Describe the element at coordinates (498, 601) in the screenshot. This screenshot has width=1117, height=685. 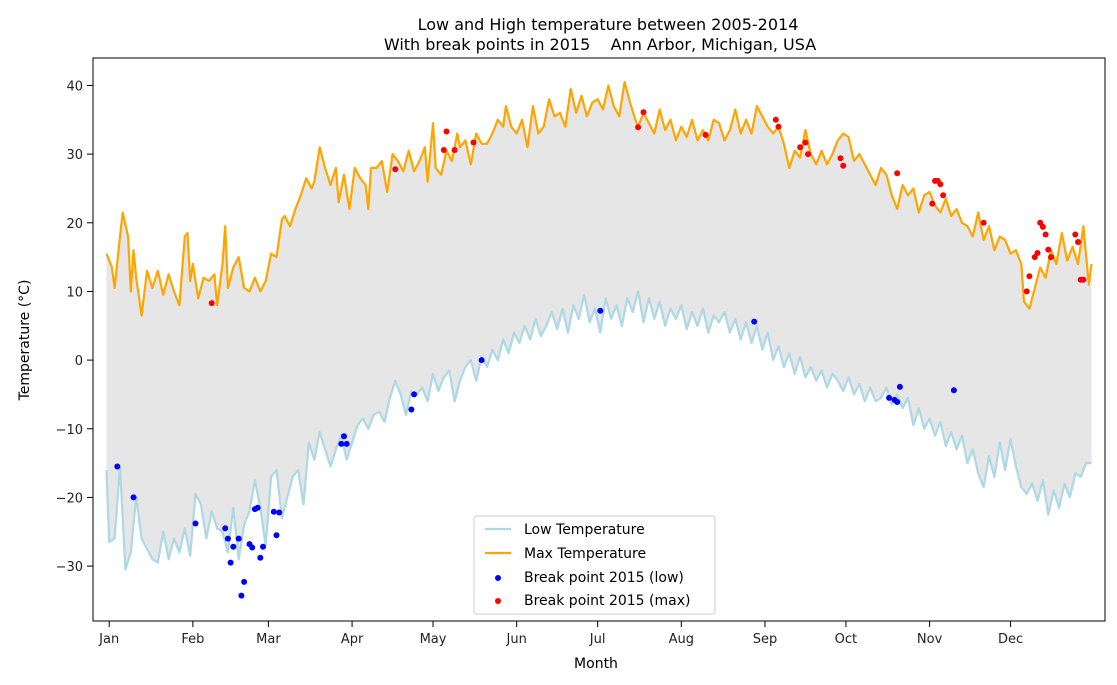
I see `legend-max-dot-swatch` at that location.